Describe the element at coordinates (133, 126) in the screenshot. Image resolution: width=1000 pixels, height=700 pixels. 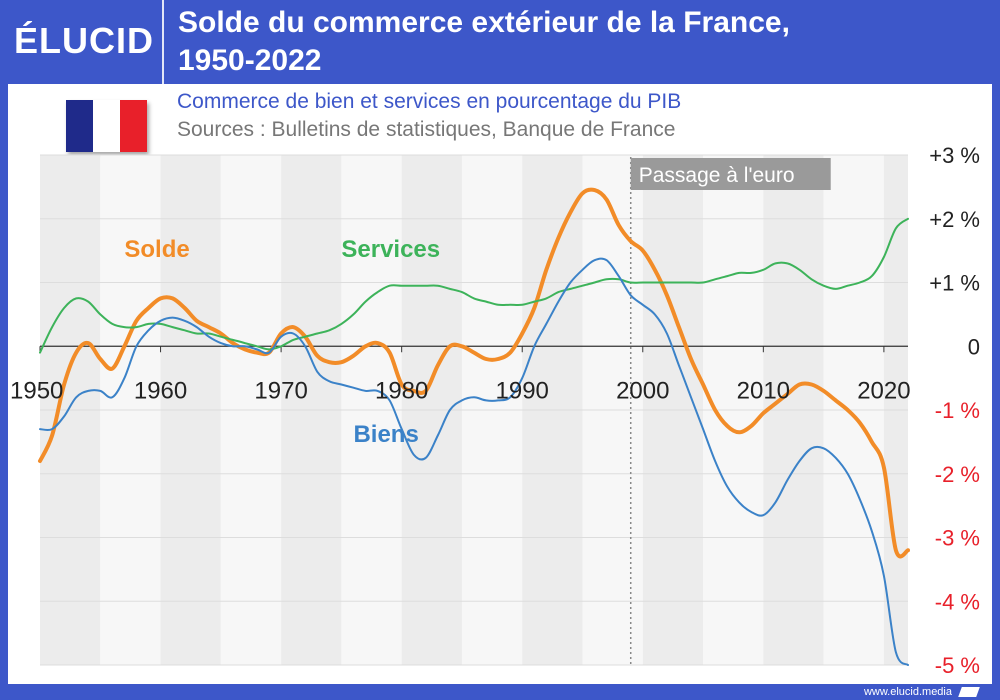
I see `flag-stripe-red` at that location.